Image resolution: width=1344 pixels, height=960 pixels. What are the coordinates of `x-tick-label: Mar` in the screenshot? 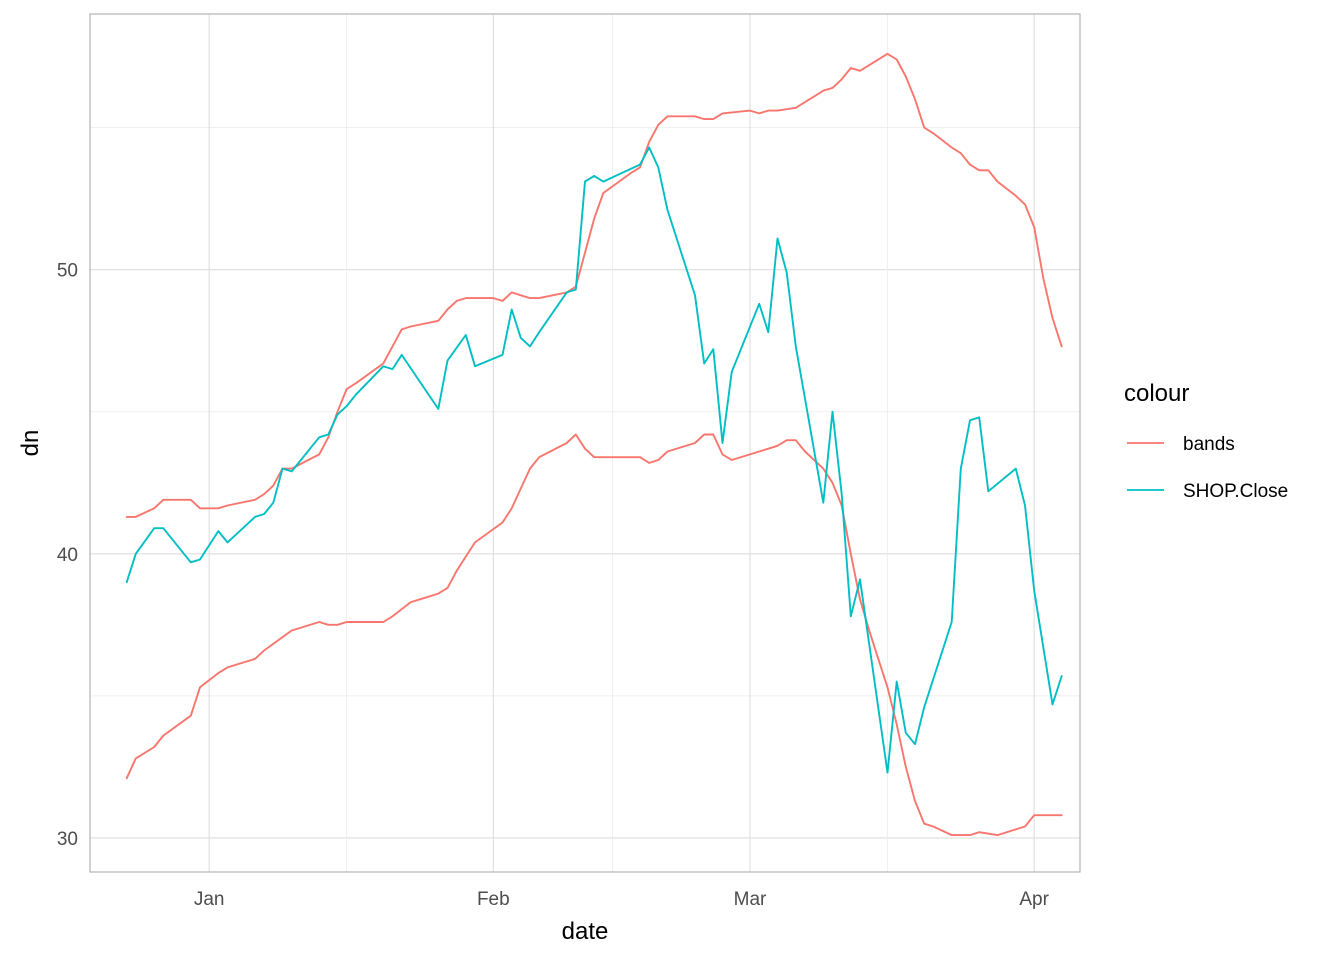 It's located at (750, 899).